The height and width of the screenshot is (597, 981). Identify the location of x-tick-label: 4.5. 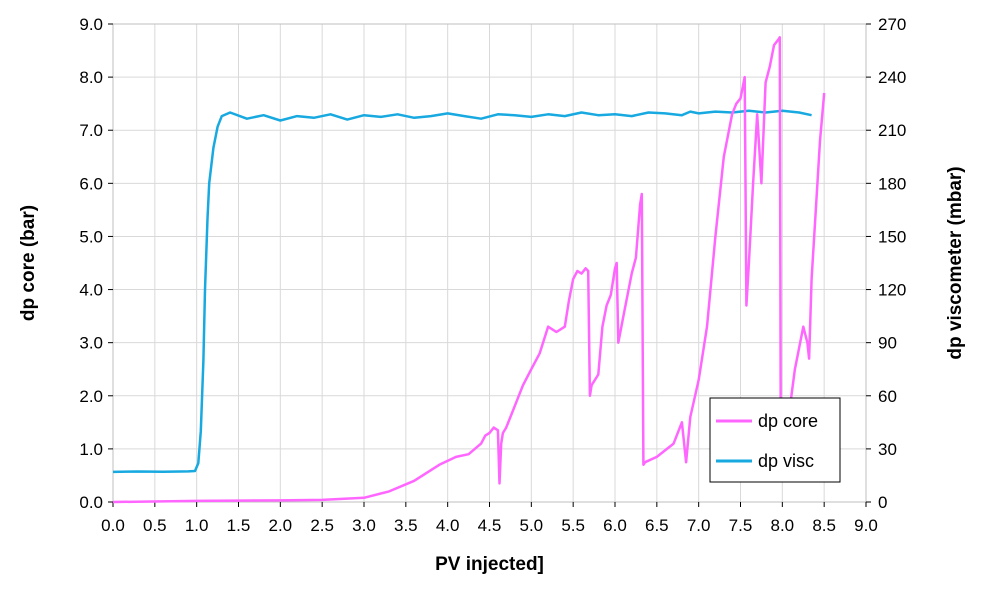
(490, 525).